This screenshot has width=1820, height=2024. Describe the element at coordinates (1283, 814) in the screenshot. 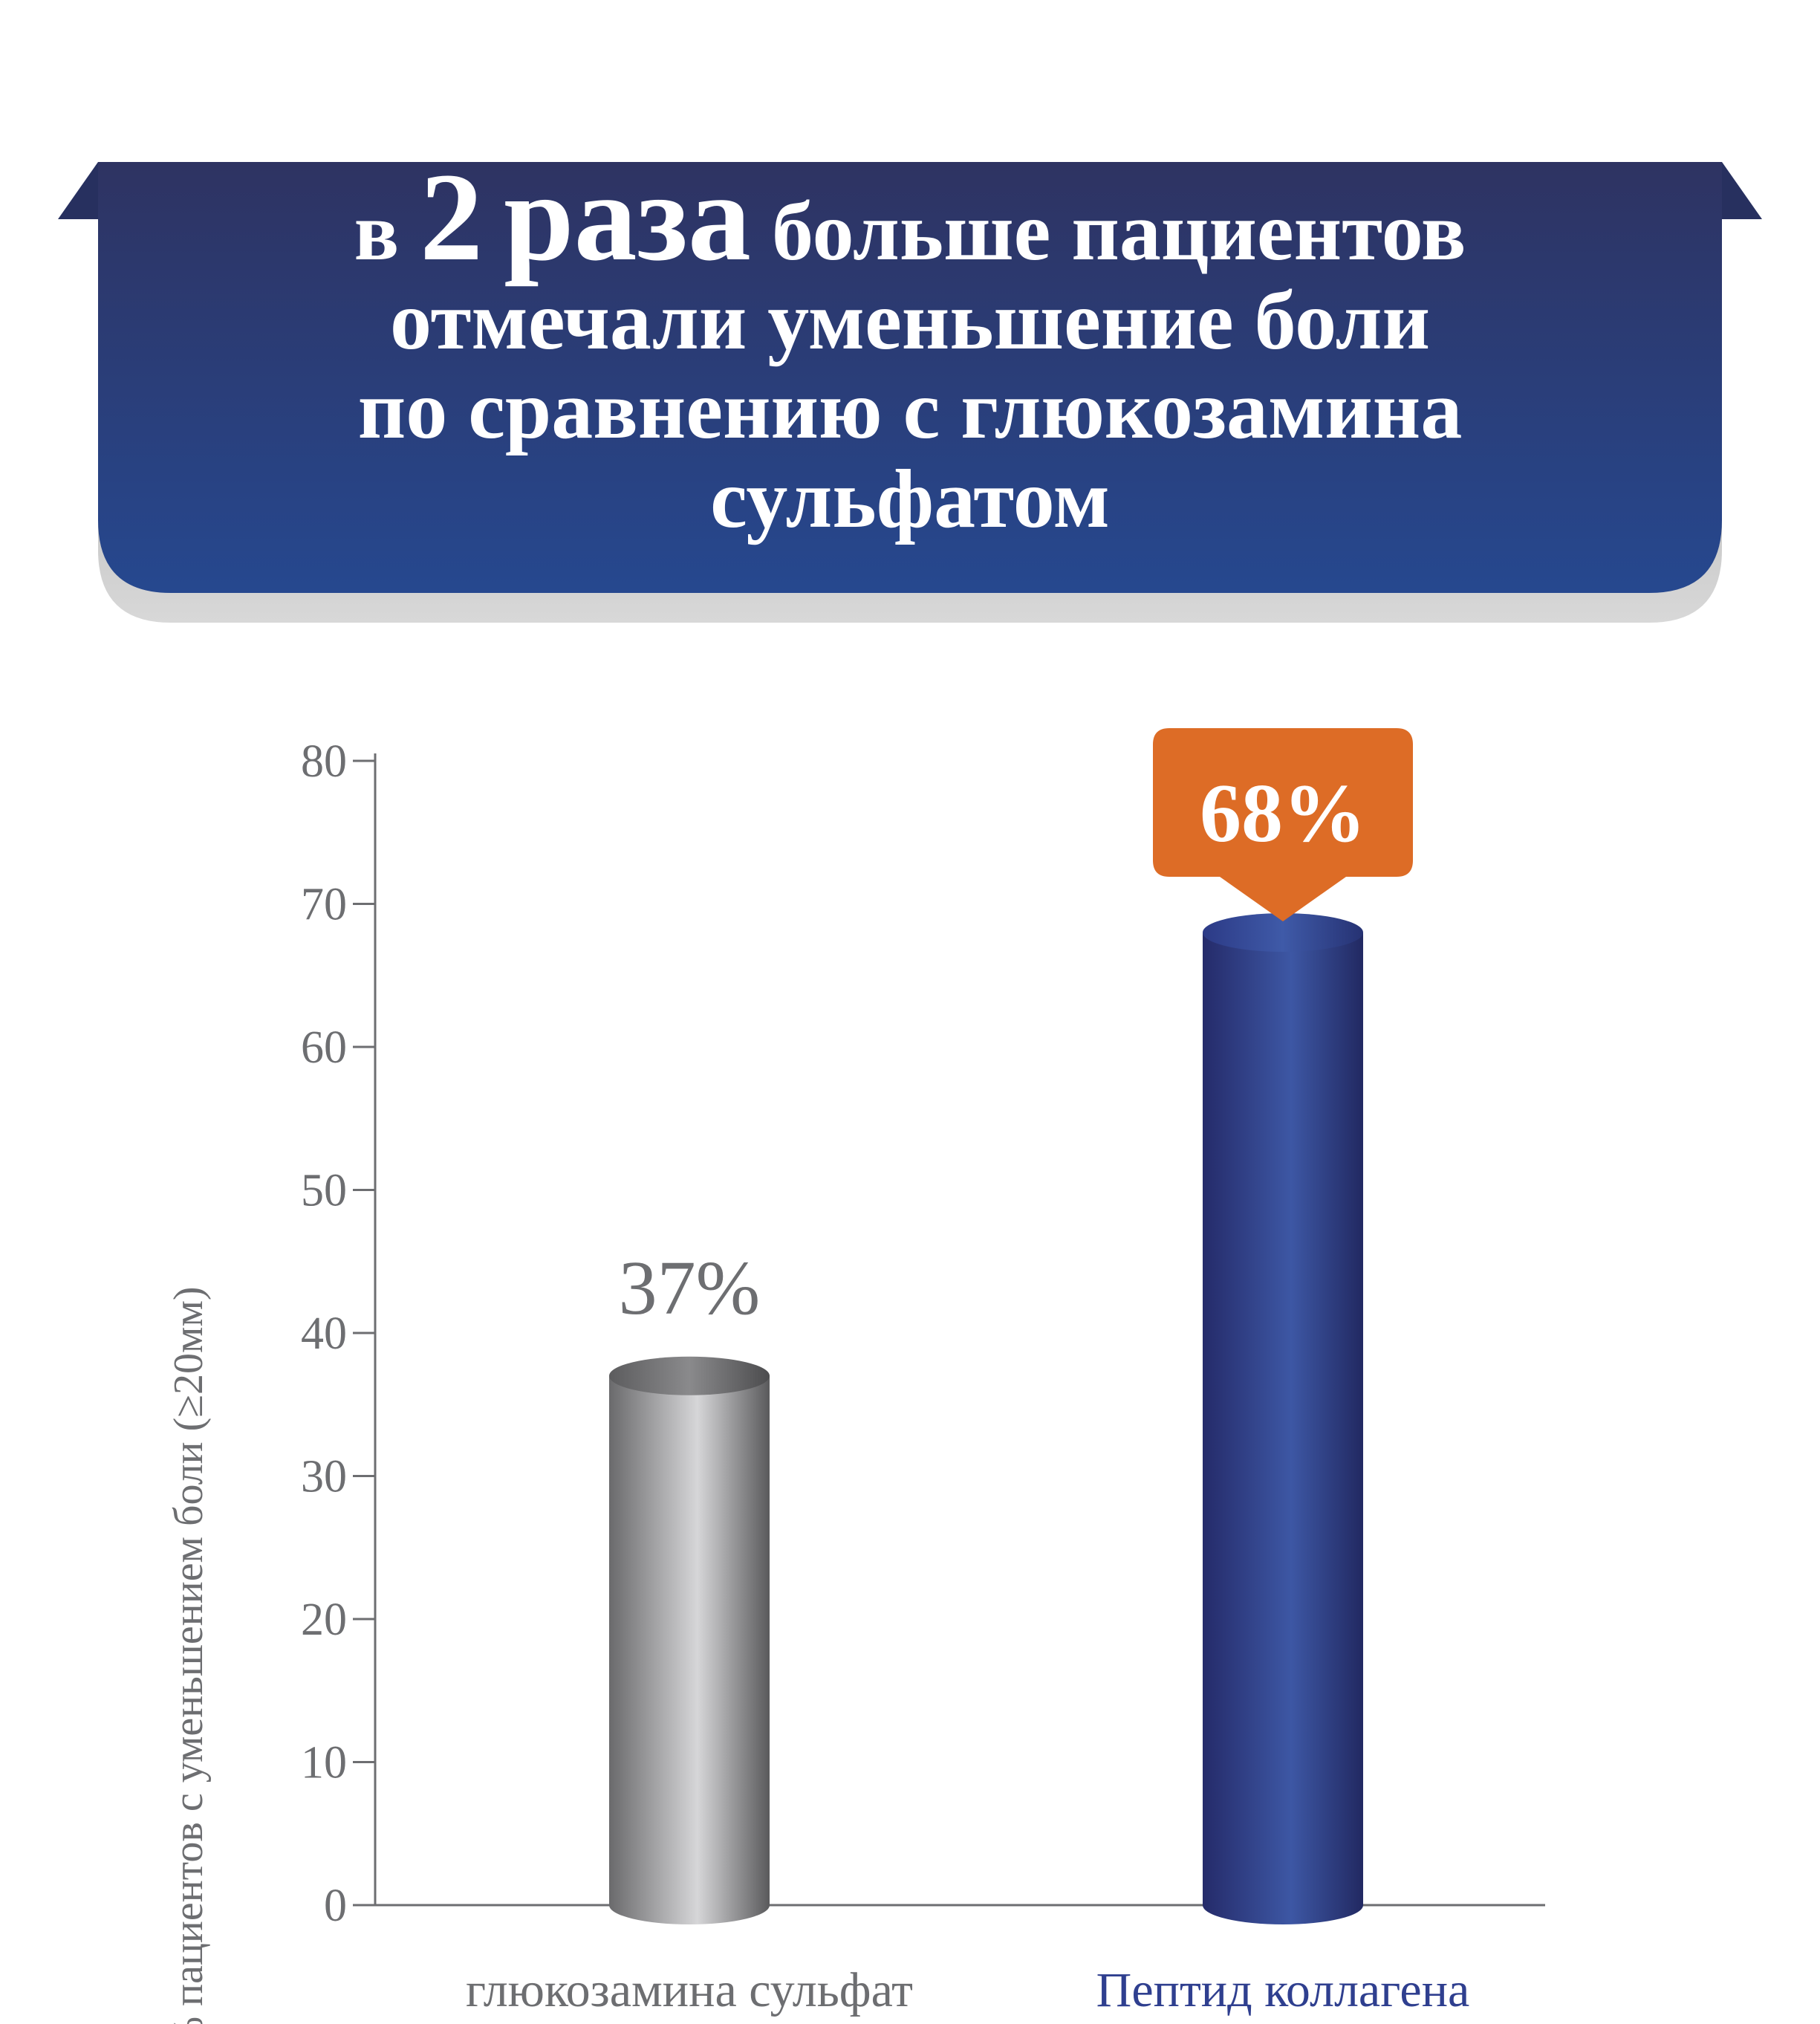

I see `value-label: 68%` at that location.